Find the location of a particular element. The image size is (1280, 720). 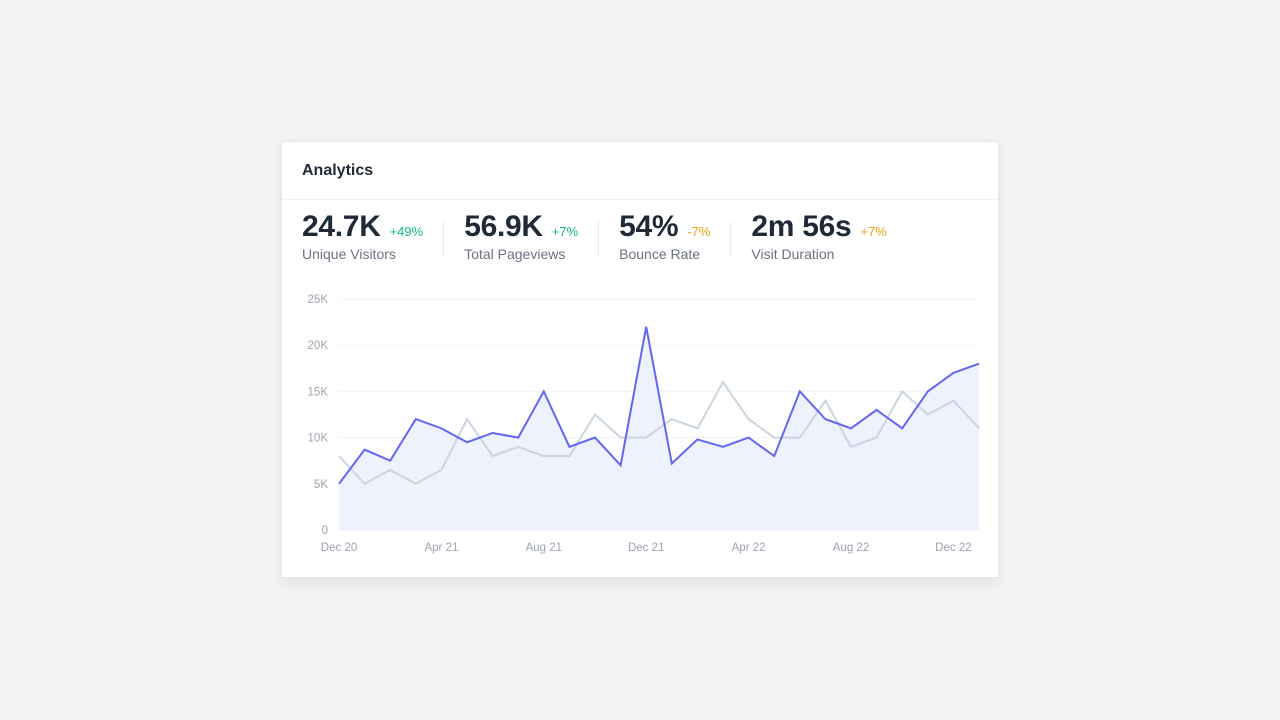

stat-visit-duration: 2m 56s +7% Visit Duration is located at coordinates (818, 236).